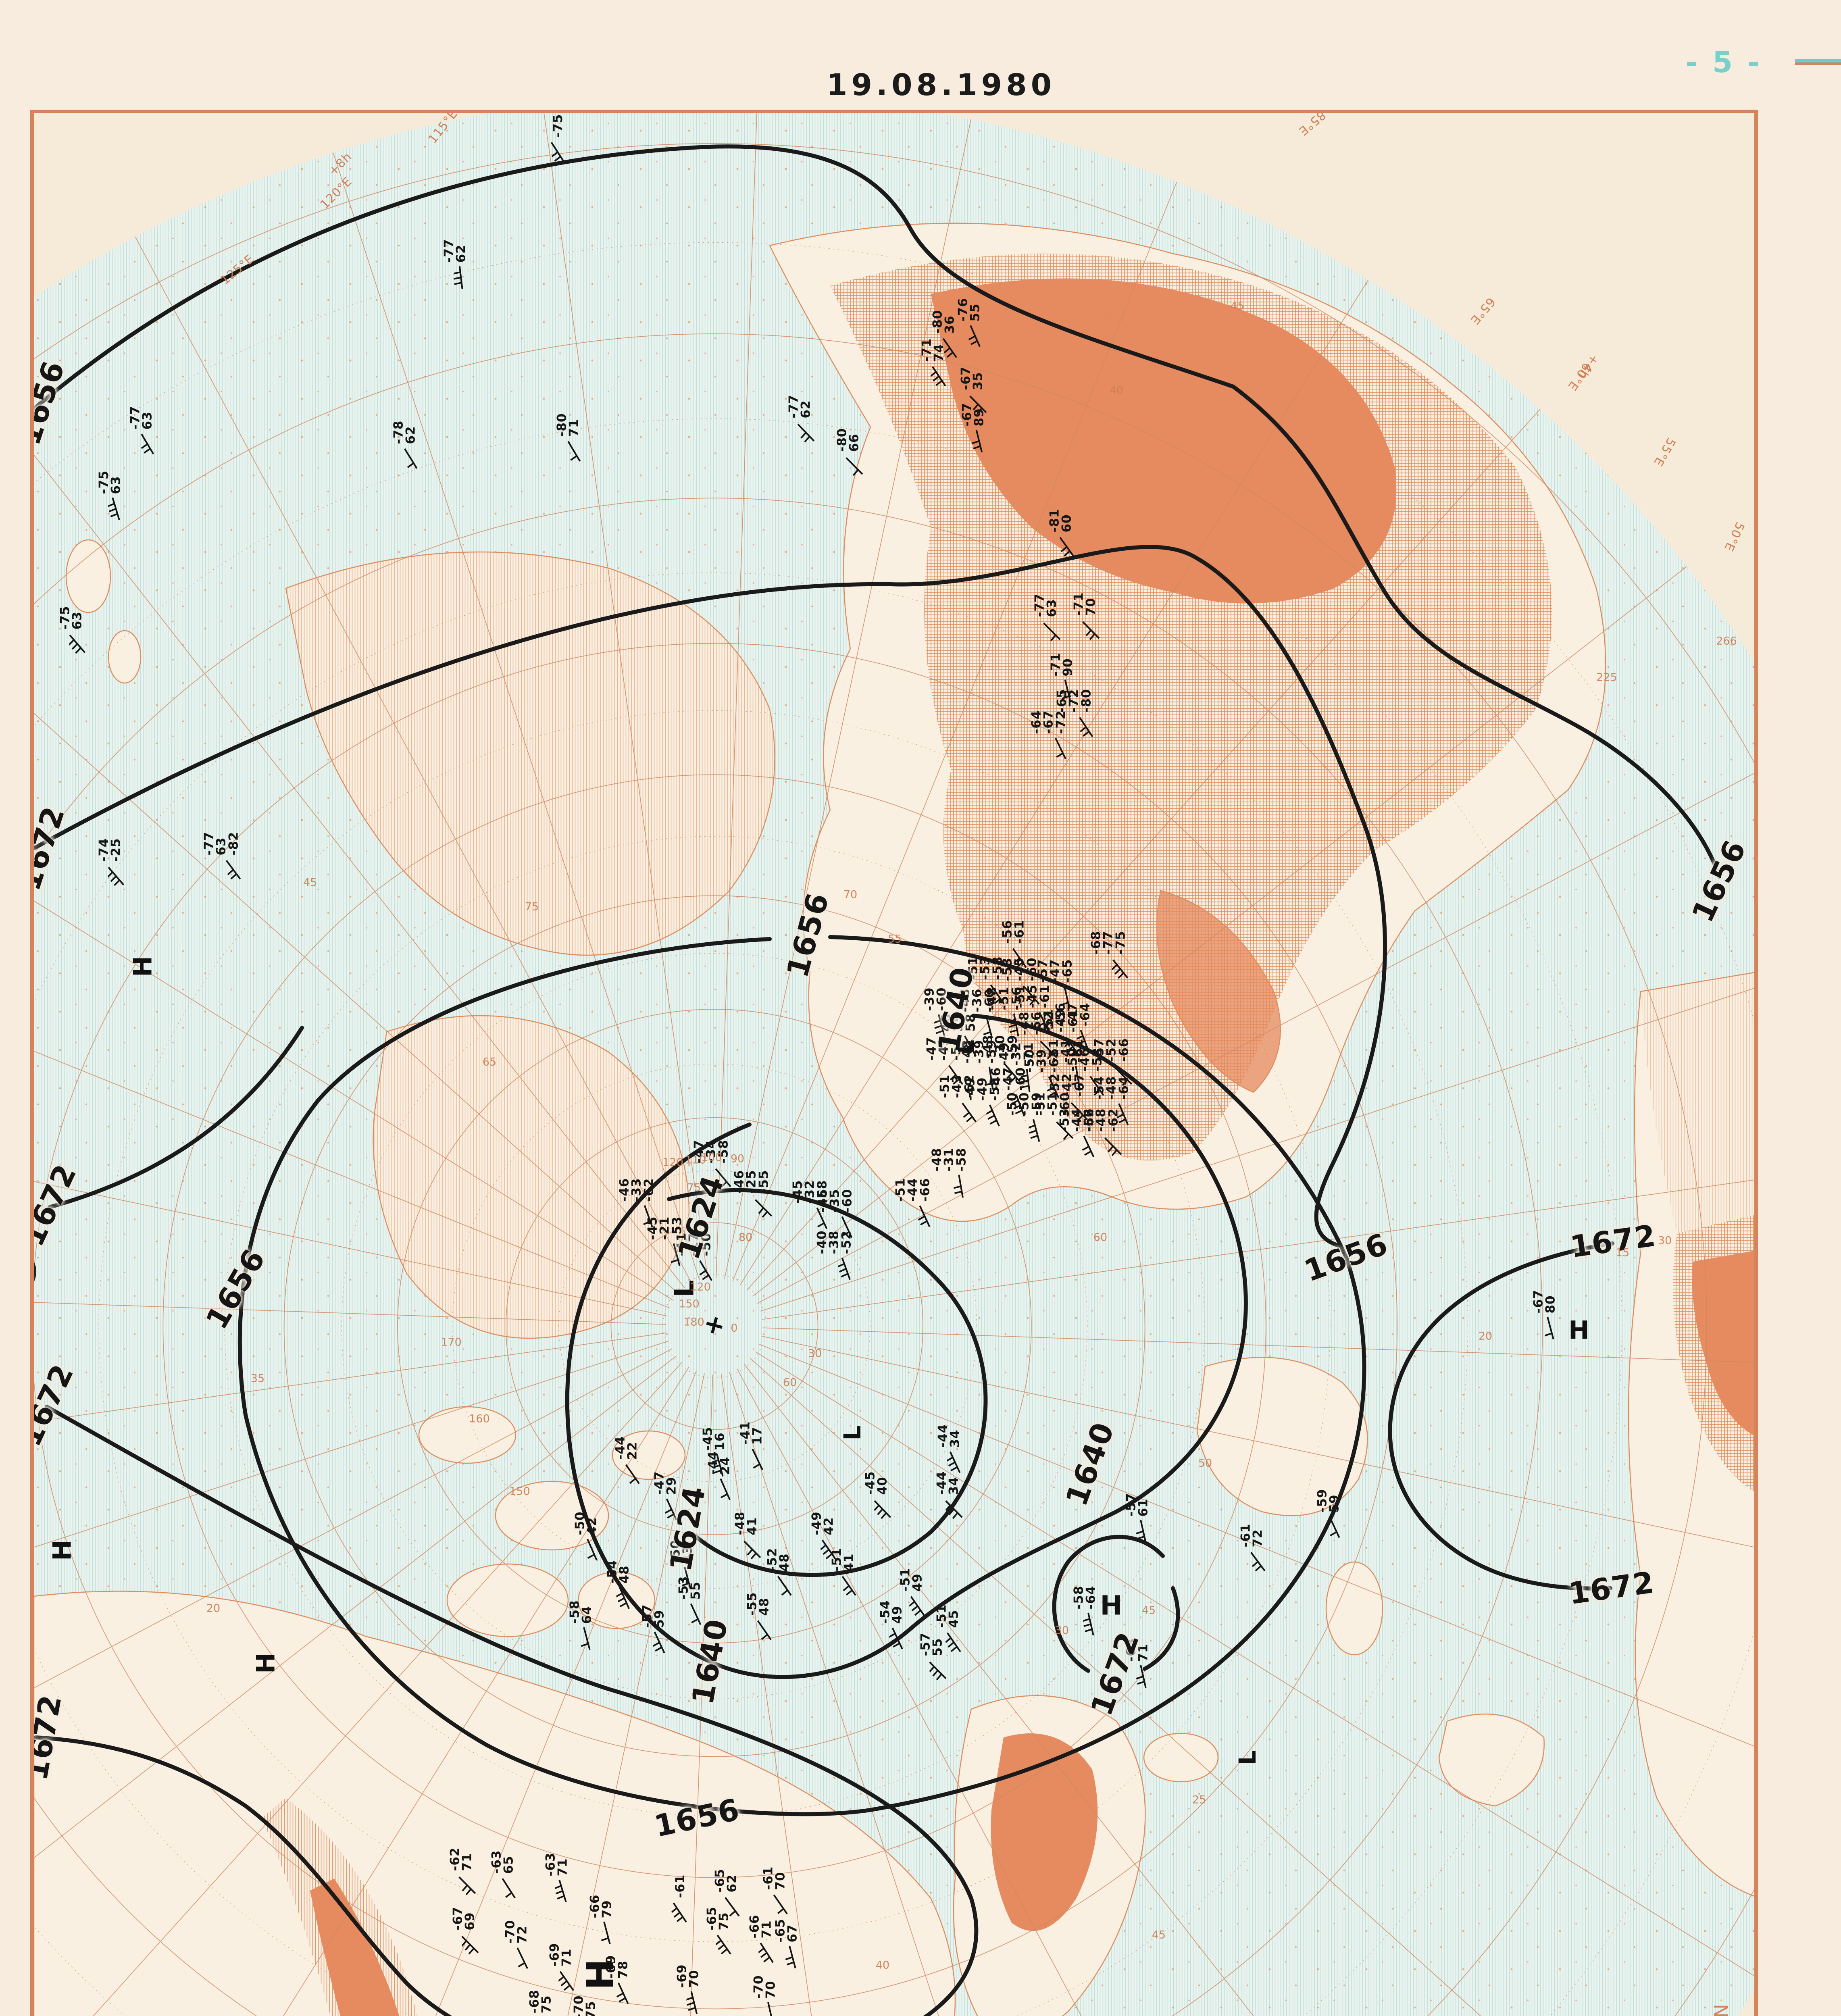 This screenshot has width=1841, height=2016. What do you see at coordinates (1181, 1758) in the screenshot?
I see `land-iceland` at bounding box center [1181, 1758].